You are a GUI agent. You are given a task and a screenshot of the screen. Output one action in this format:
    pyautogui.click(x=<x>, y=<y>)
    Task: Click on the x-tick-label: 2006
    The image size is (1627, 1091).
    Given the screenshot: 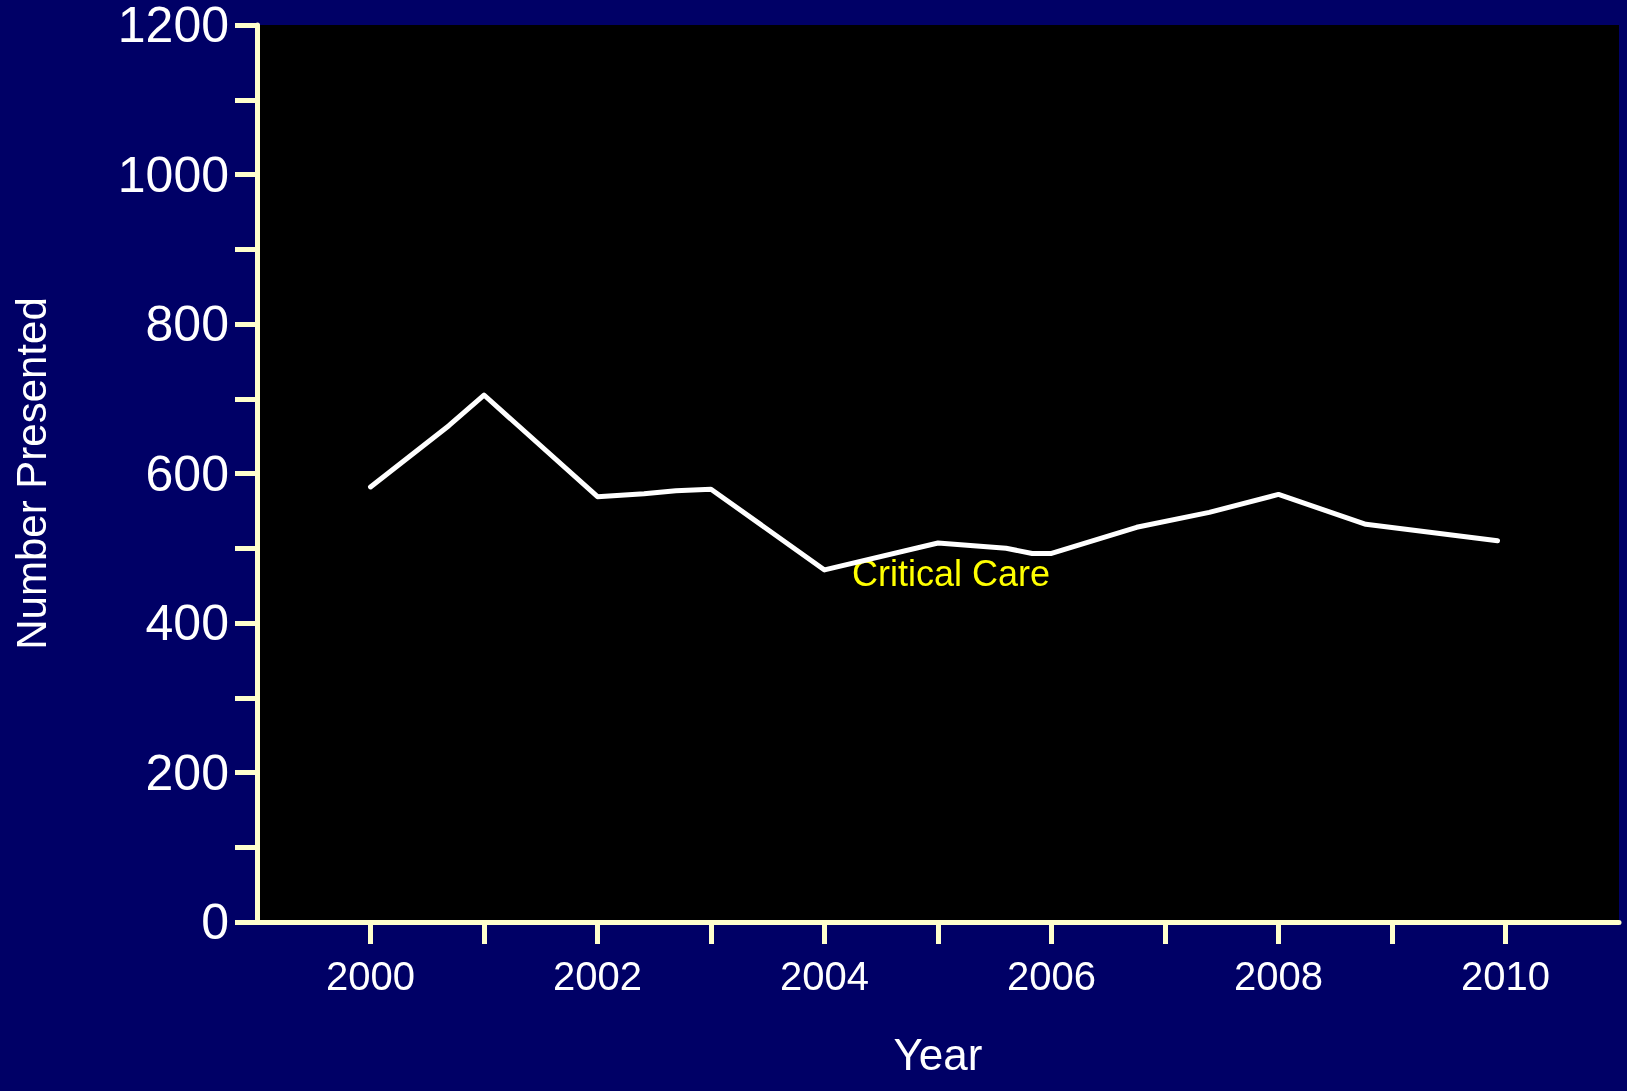 What is the action you would take?
    pyautogui.click(x=1051, y=976)
    